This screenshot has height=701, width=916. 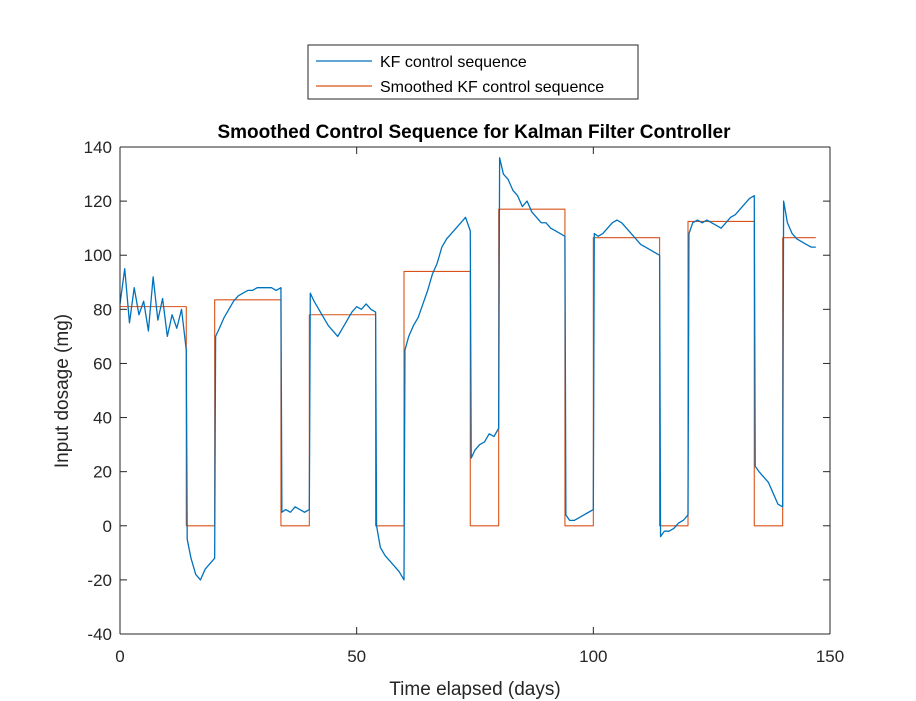 What do you see at coordinates (107, 526) in the screenshot?
I see `y-tick-label: 0` at bounding box center [107, 526].